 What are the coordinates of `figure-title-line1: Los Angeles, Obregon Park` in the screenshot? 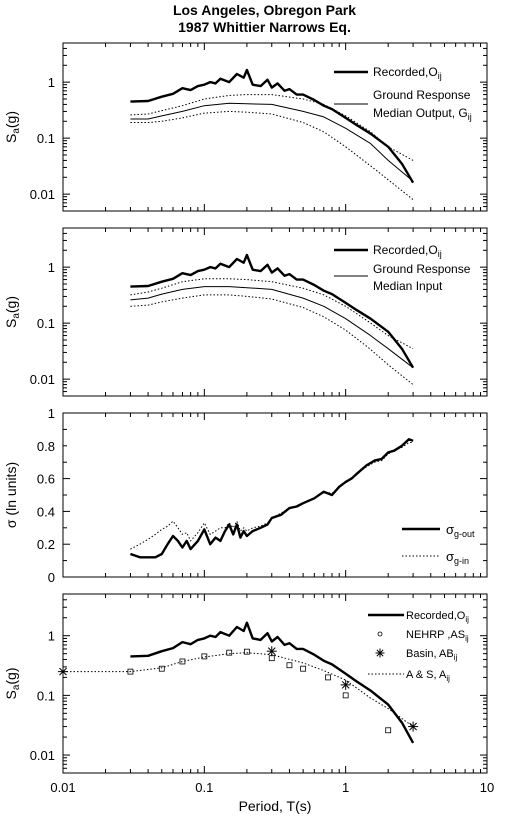 It's located at (264, 10).